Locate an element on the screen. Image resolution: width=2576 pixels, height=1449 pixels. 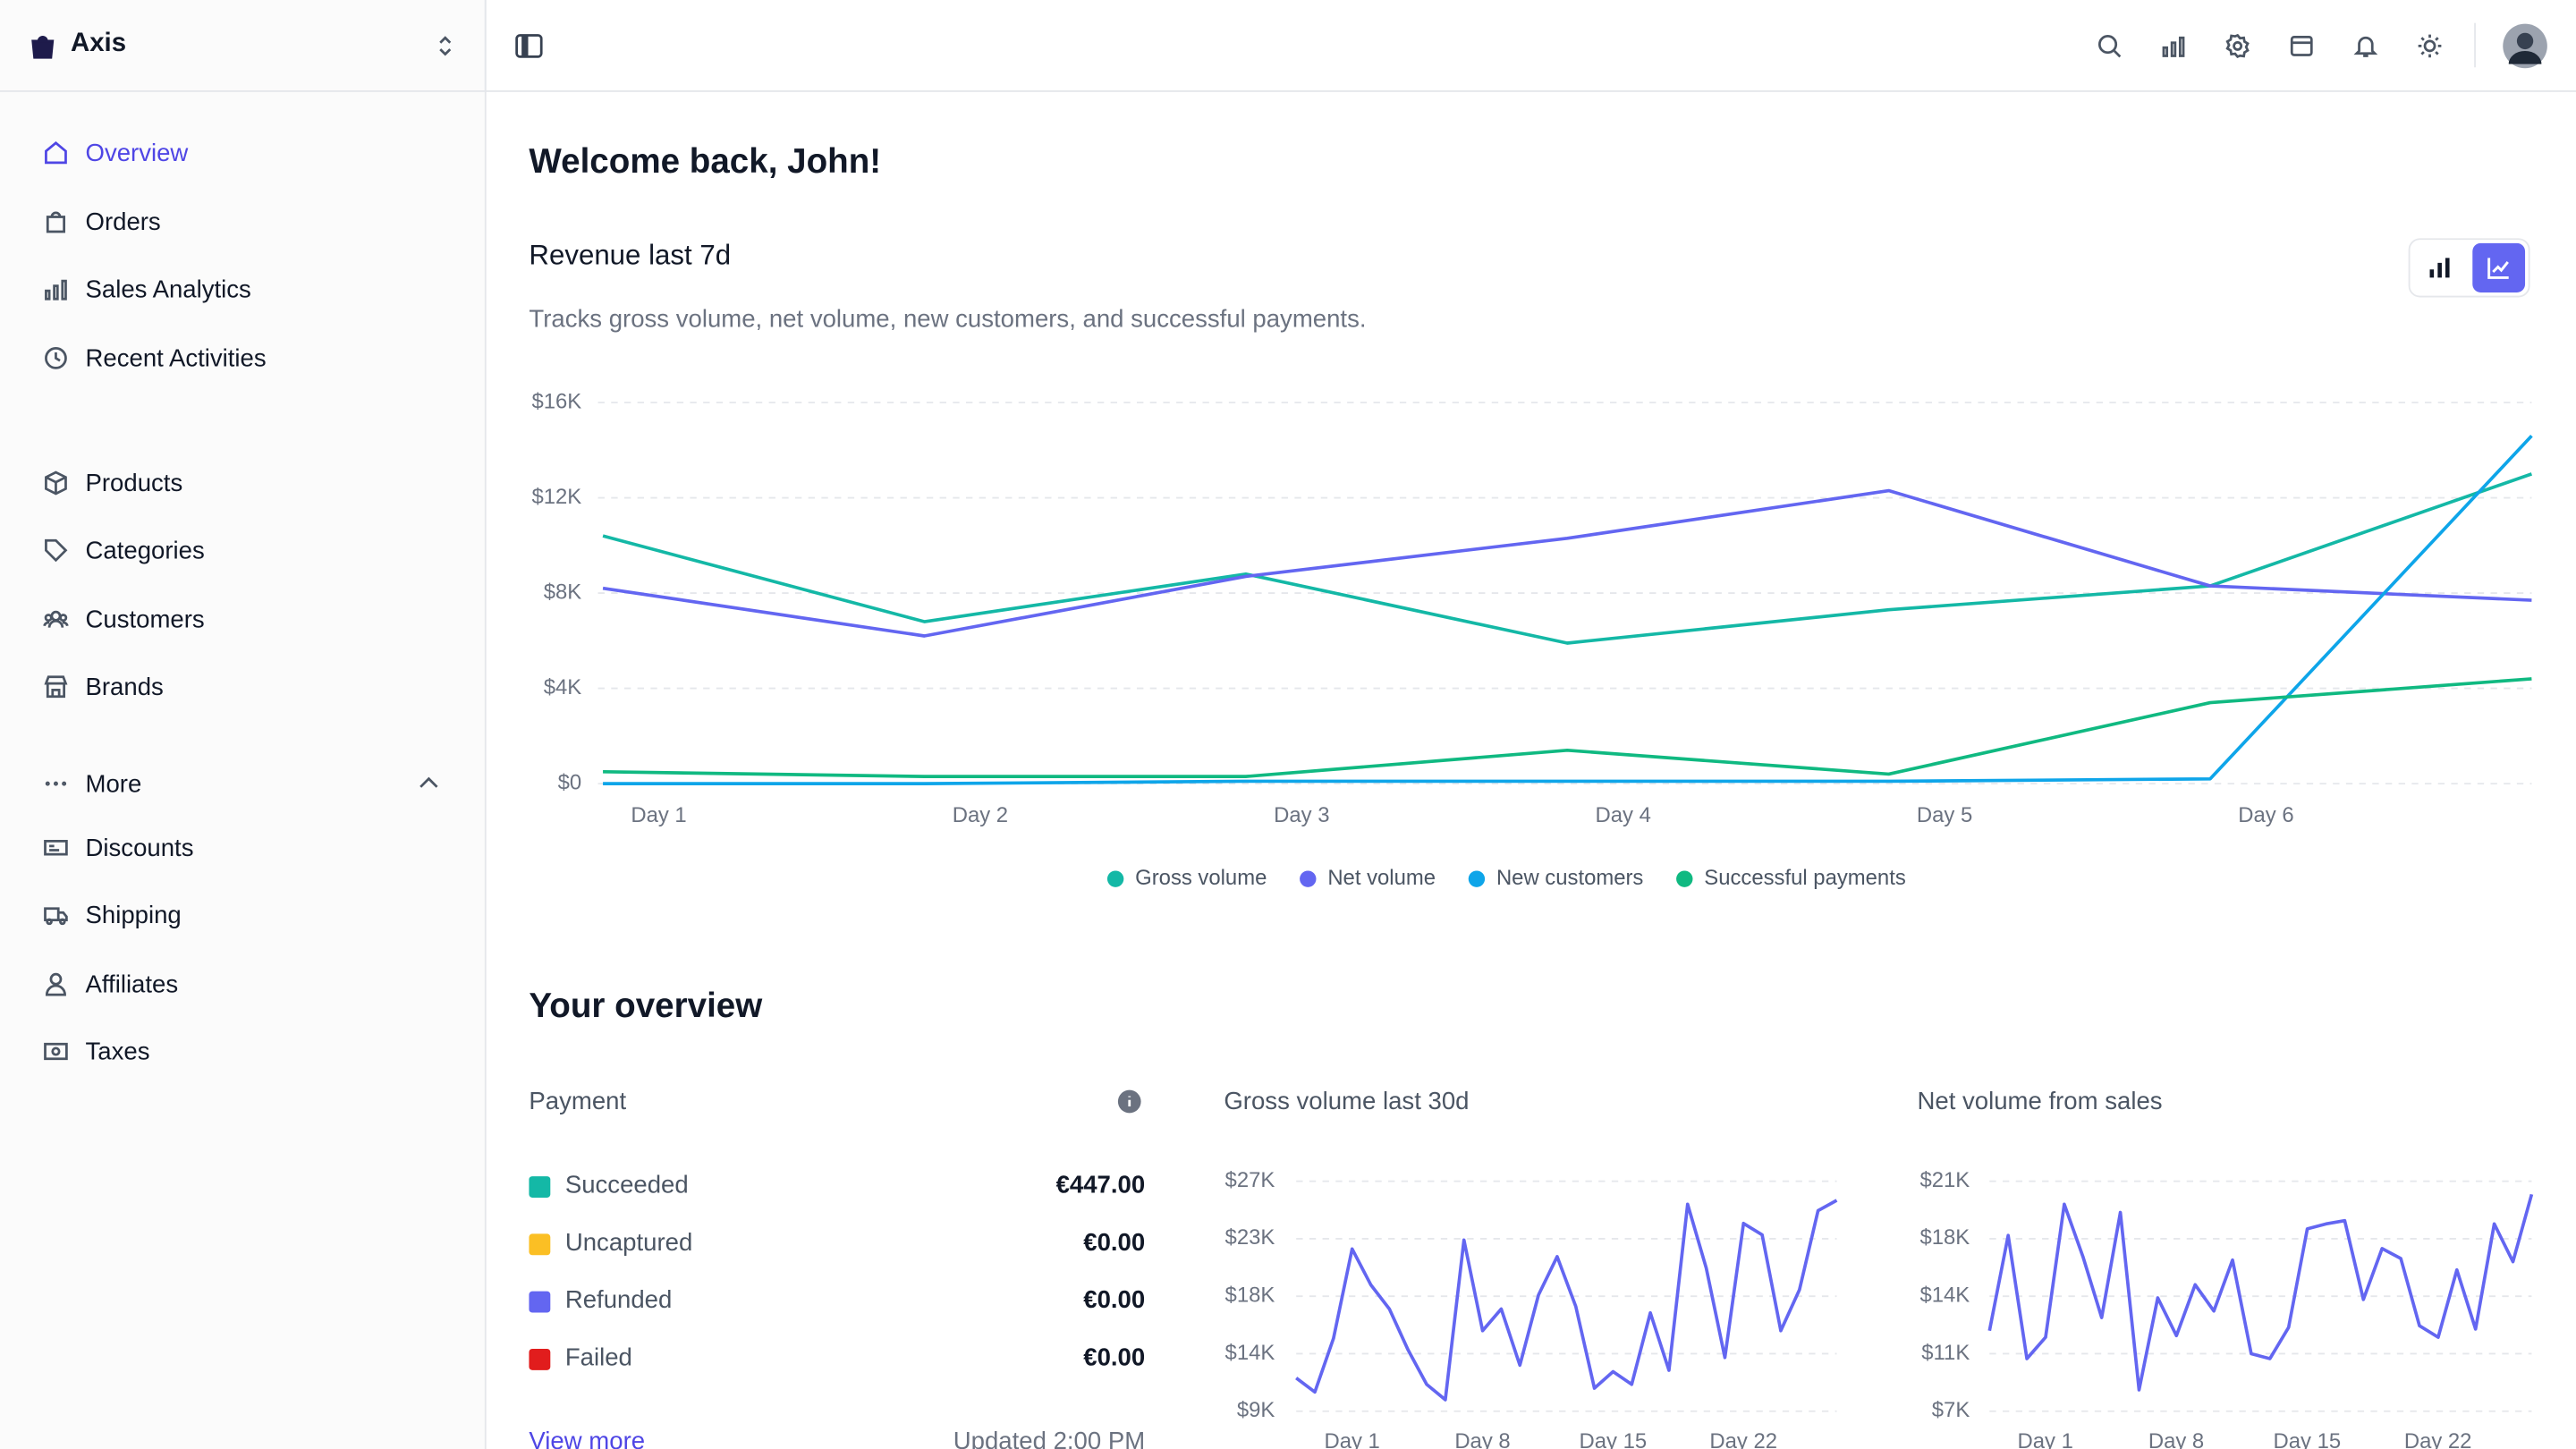
search-icon is located at coordinates (2110, 46).